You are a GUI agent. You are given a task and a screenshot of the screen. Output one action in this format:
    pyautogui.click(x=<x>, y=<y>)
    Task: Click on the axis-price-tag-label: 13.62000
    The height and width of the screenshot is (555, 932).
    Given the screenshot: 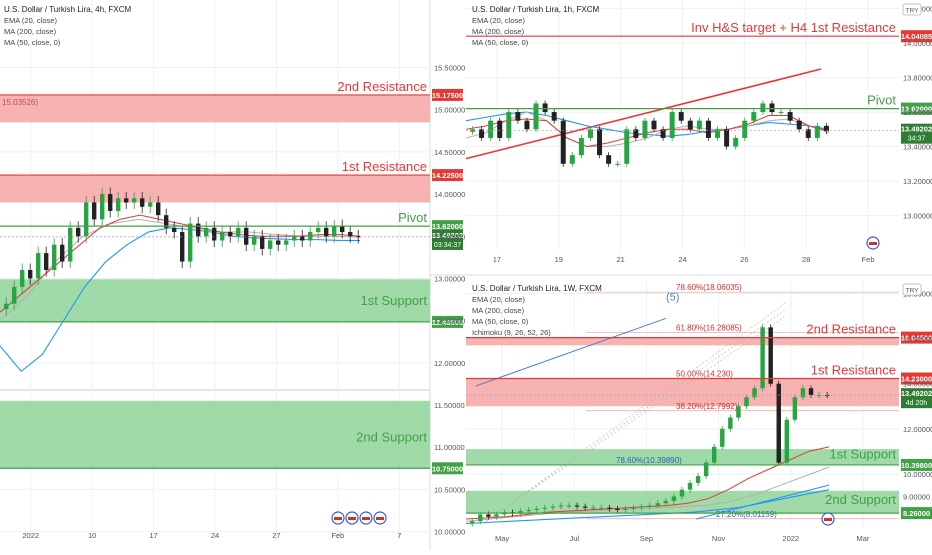 What is the action you would take?
    pyautogui.click(x=916, y=109)
    